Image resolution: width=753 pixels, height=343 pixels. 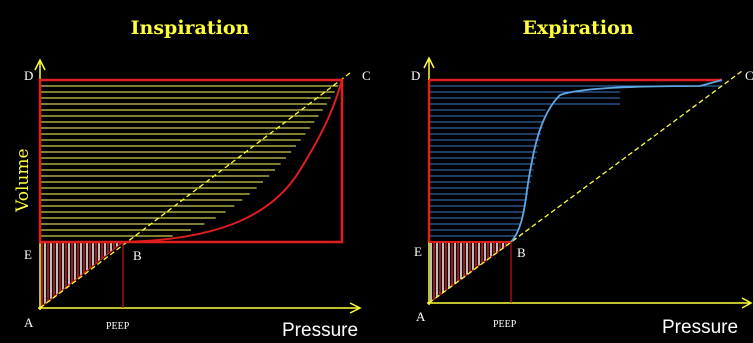 What do you see at coordinates (418, 251) in the screenshot?
I see `point-e-label-right: E` at bounding box center [418, 251].